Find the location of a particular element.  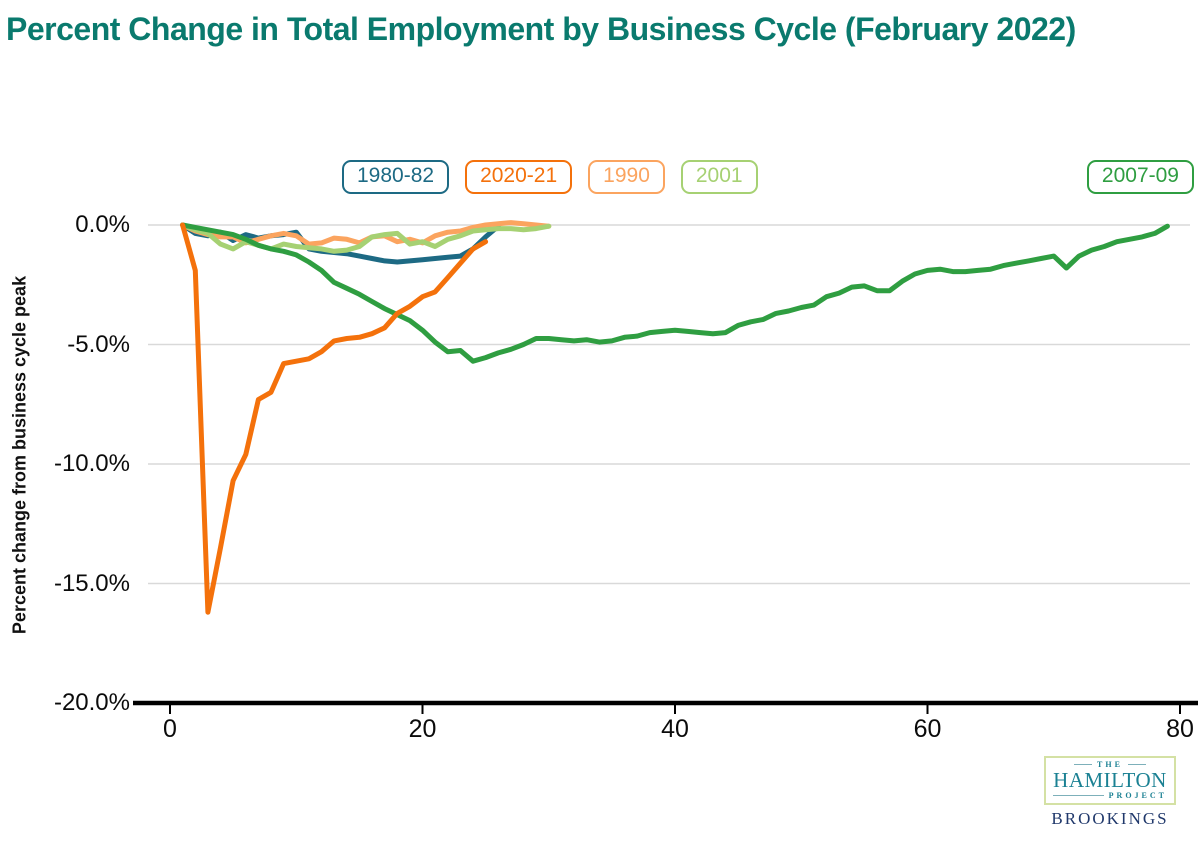

logo-the-text: THE is located at coordinates (1110, 764).